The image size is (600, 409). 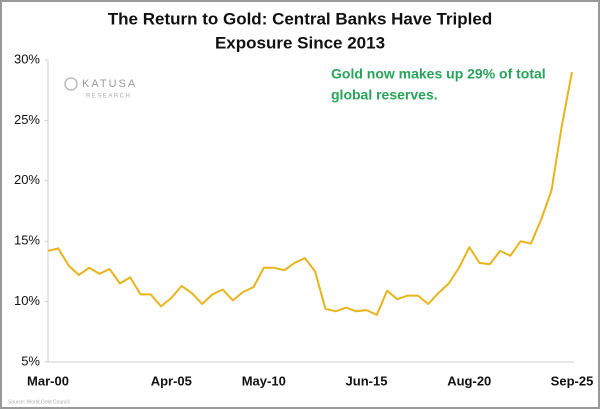 What do you see at coordinates (469, 380) in the screenshot?
I see `x-tick-label: Aug-20` at bounding box center [469, 380].